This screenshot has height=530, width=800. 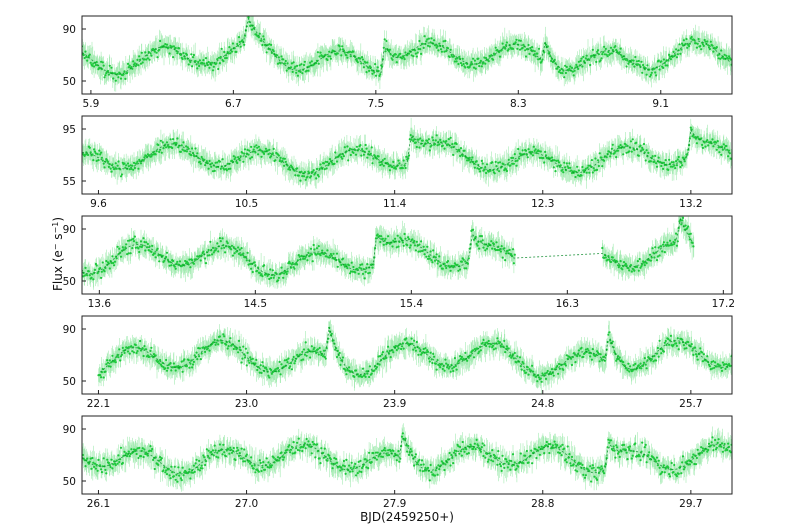 What do you see at coordinates (394, 404) in the screenshot?
I see `x-tick-label: 23.9` at bounding box center [394, 404].